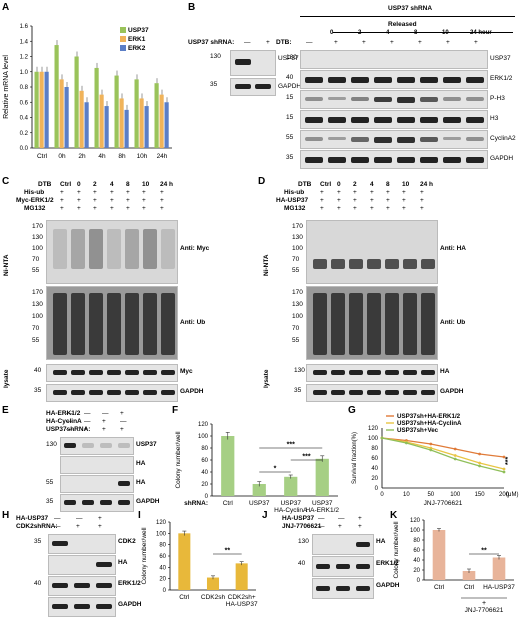  What do you see at coordinates (178, 460) in the screenshot?
I see `panelF-ylabel: Colony number/well` at bounding box center [178, 460].